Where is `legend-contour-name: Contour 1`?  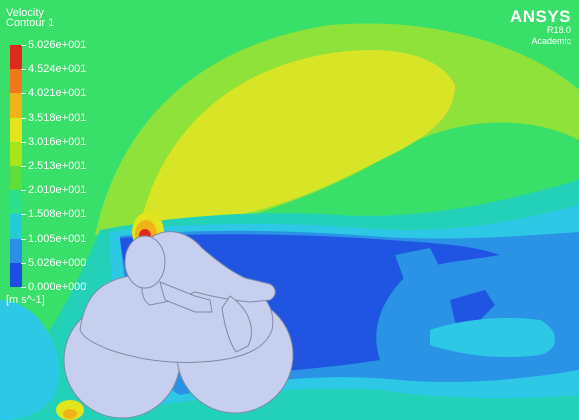 legend-contour-name: Contour 1 is located at coordinates (30, 23).